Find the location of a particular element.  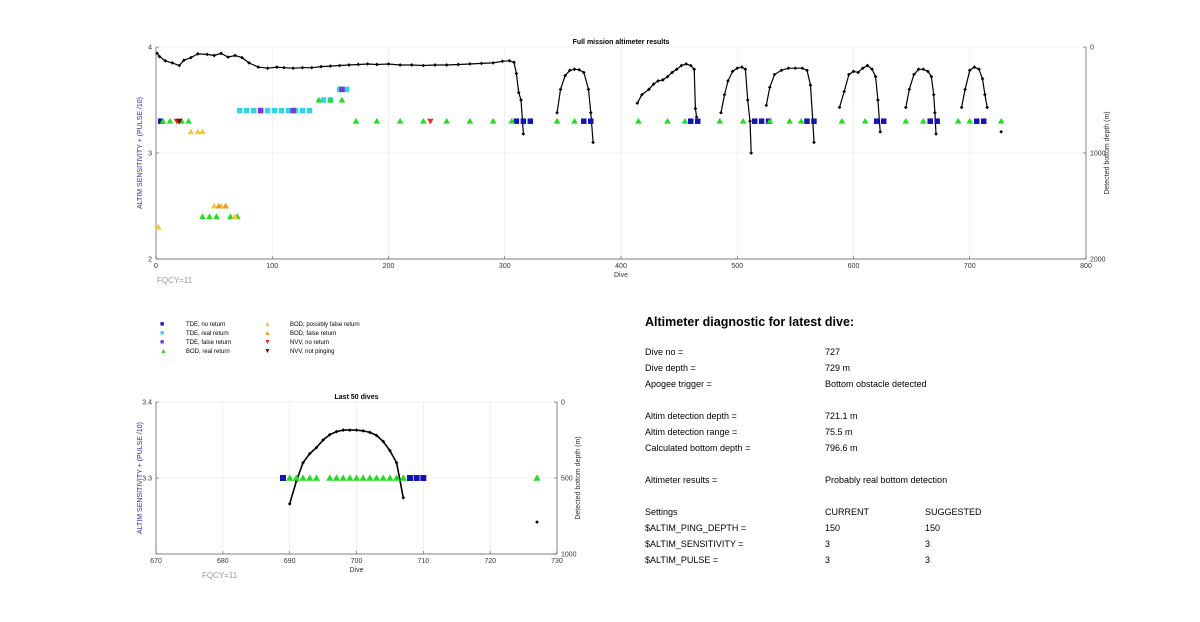

x-tick-label: 730 is located at coordinates (557, 561).